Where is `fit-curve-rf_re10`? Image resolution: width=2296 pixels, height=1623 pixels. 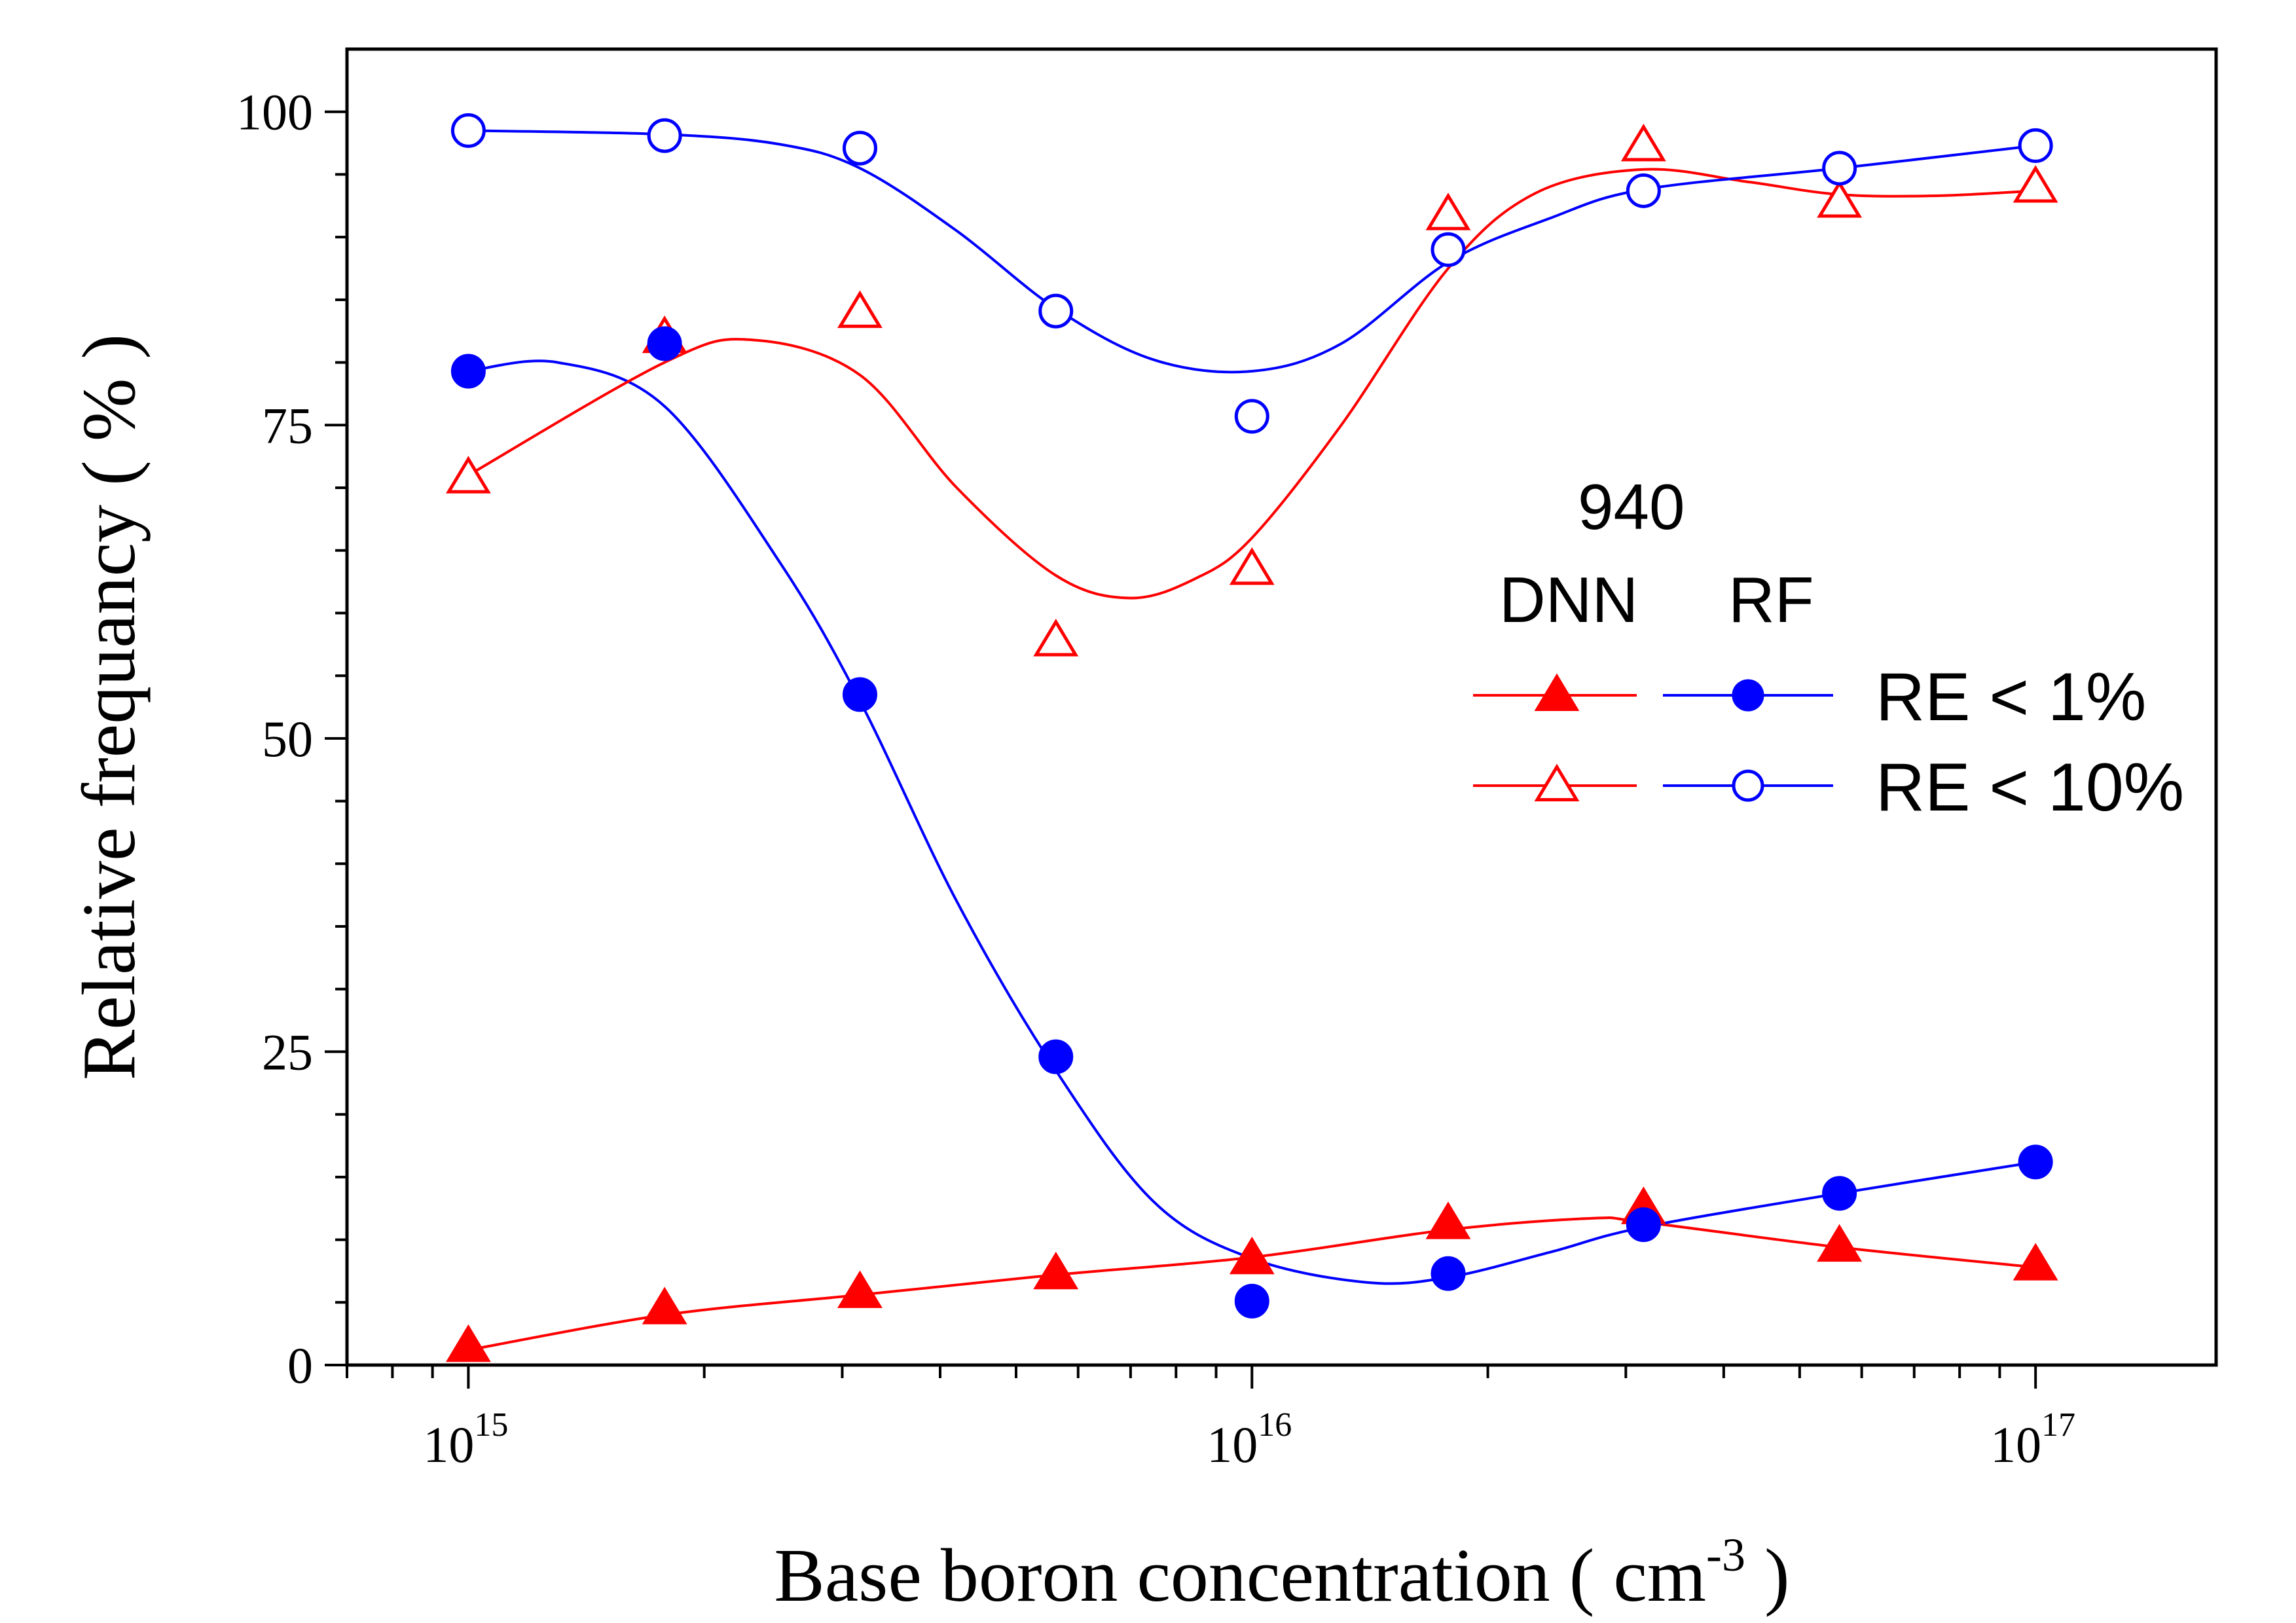
fit-curve-rf_re10 is located at coordinates (1252, 251).